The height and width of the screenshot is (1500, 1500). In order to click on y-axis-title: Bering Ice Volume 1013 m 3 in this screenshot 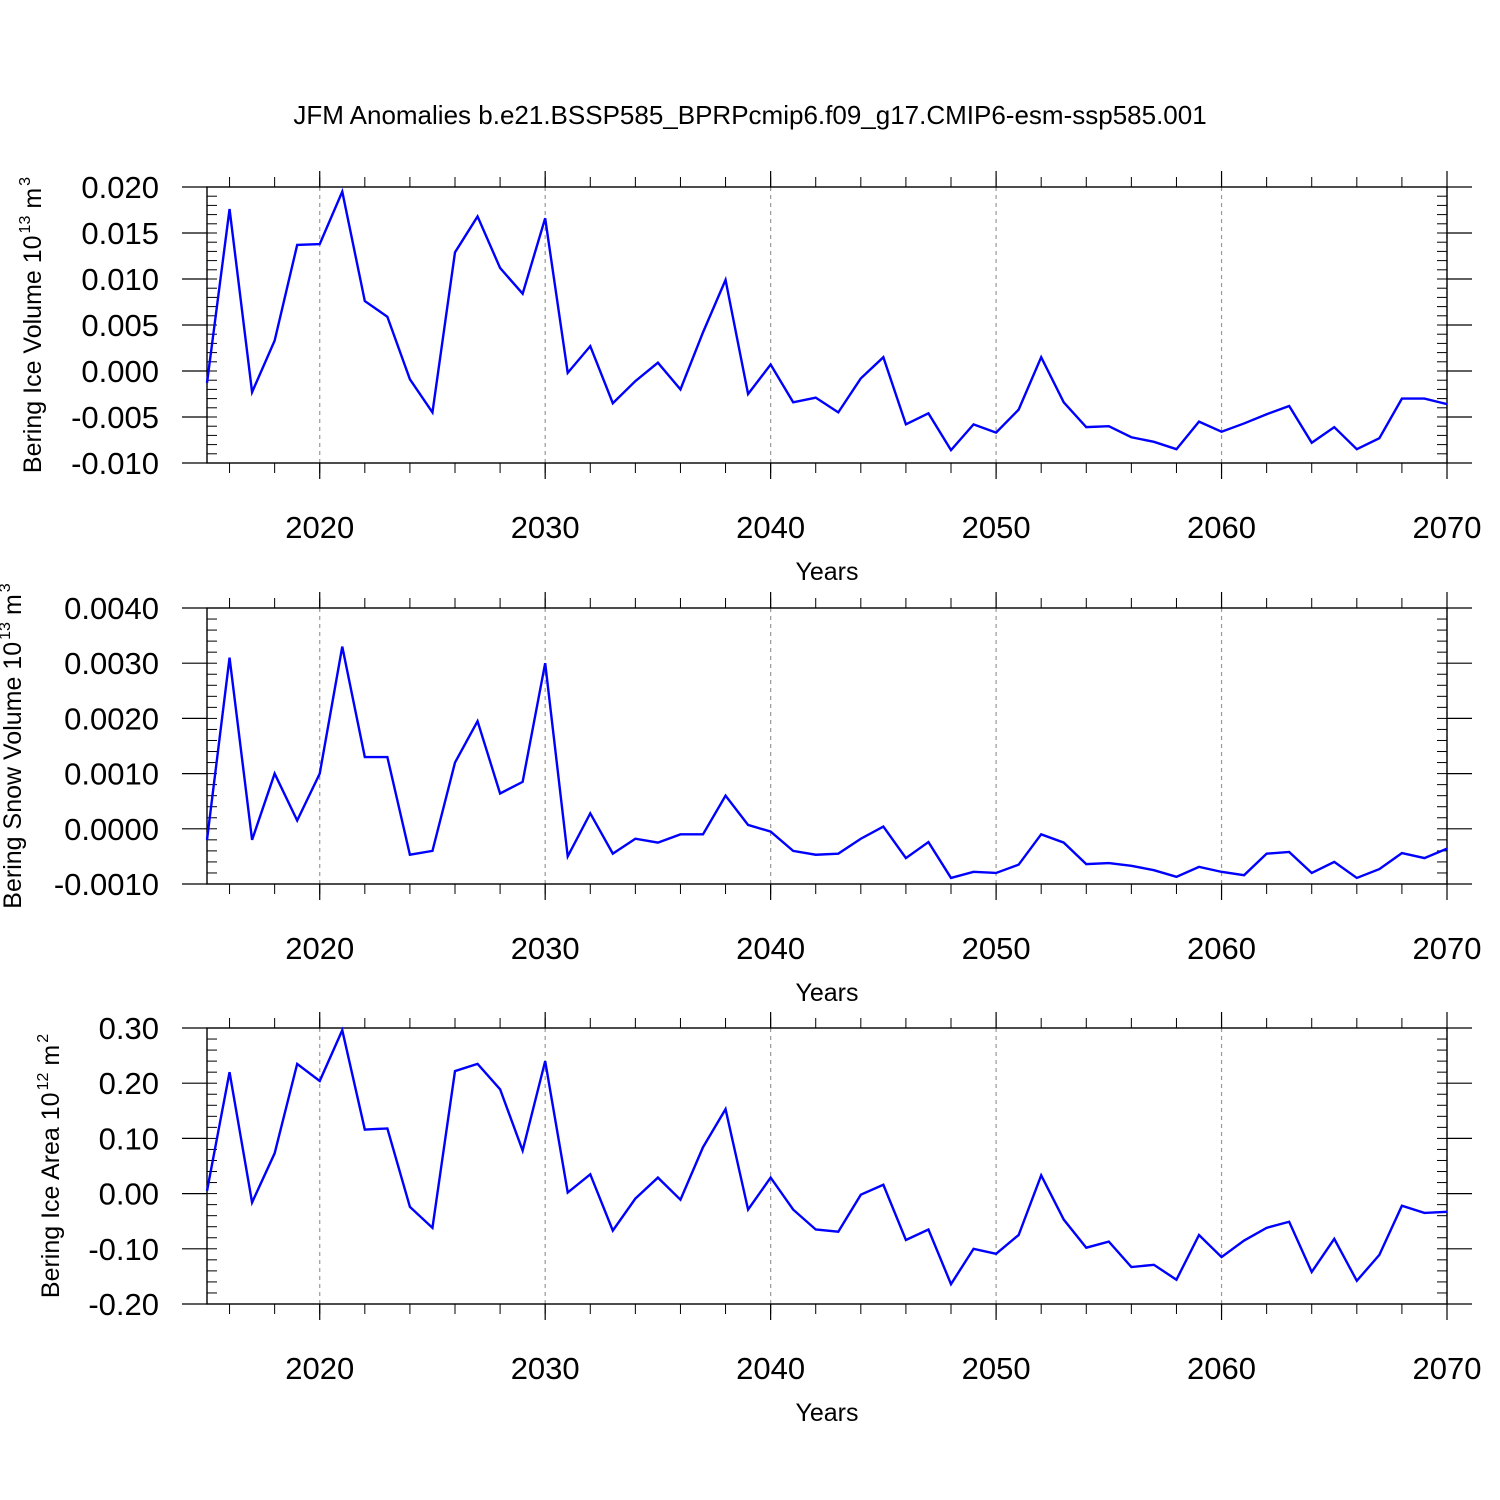, I will do `click(32, 325)`.